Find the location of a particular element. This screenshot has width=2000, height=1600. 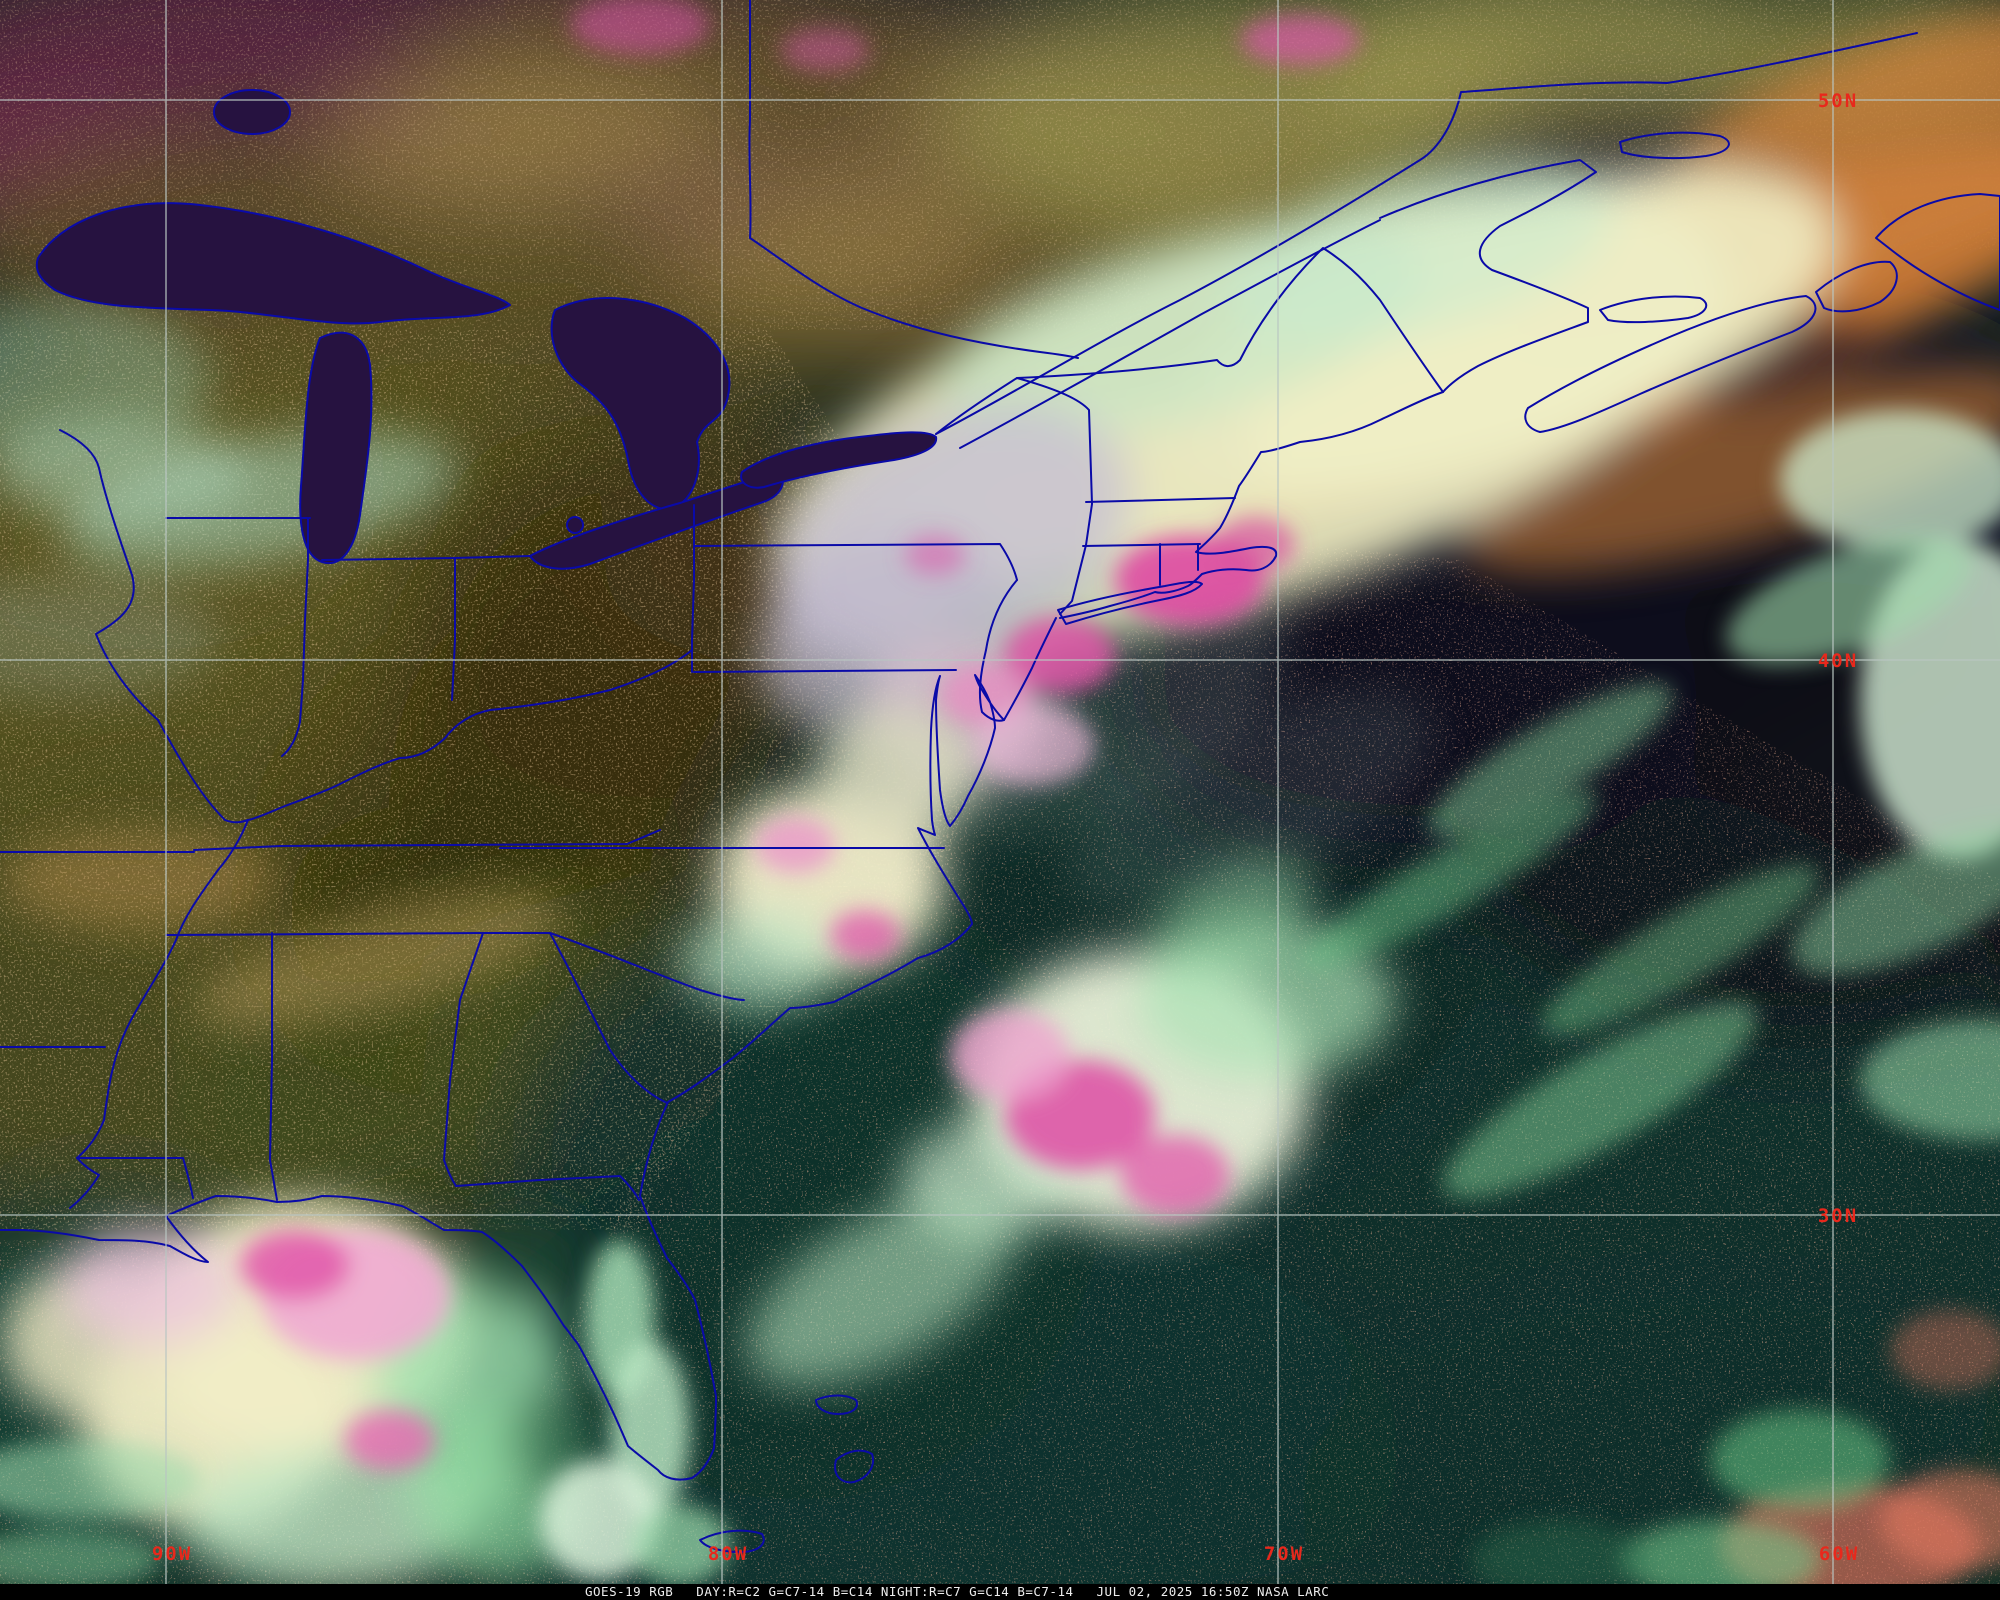

caption-timestamp: JUL 02, 2025 16:50Z NASA LARC is located at coordinates (1213, 1591).